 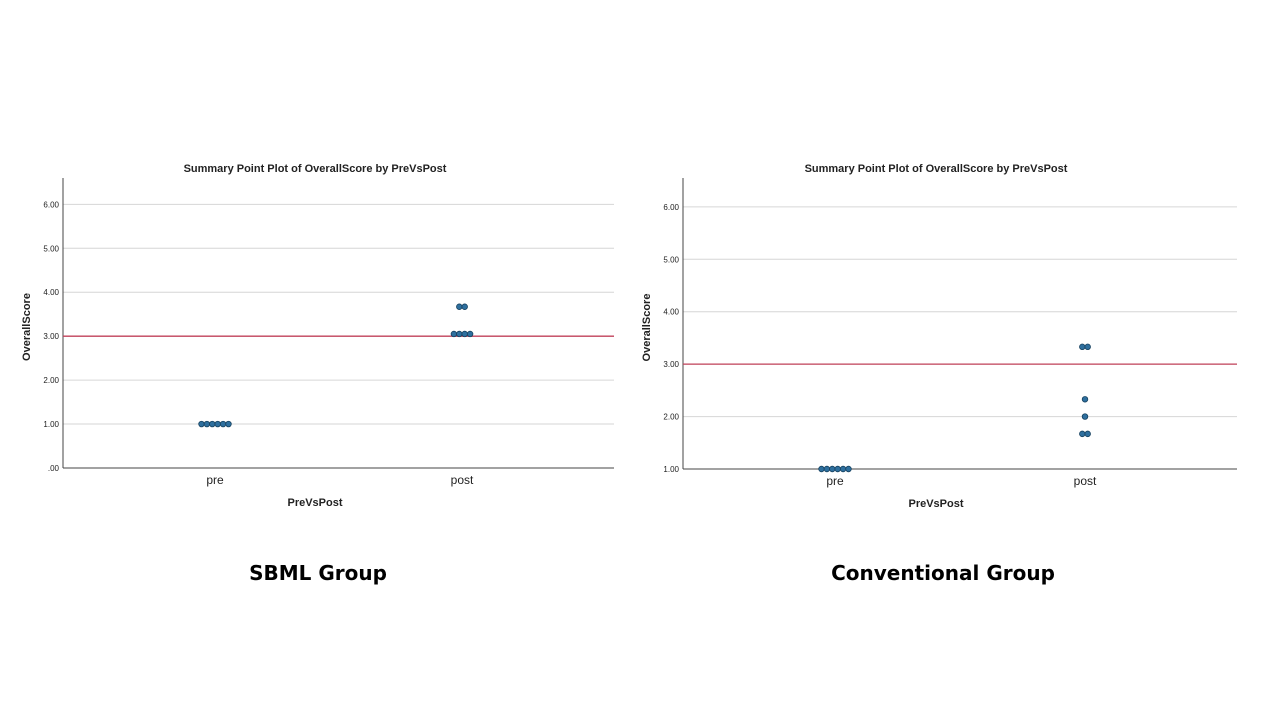 What do you see at coordinates (1085, 481) in the screenshot?
I see `conventional-category-label-post: post` at bounding box center [1085, 481].